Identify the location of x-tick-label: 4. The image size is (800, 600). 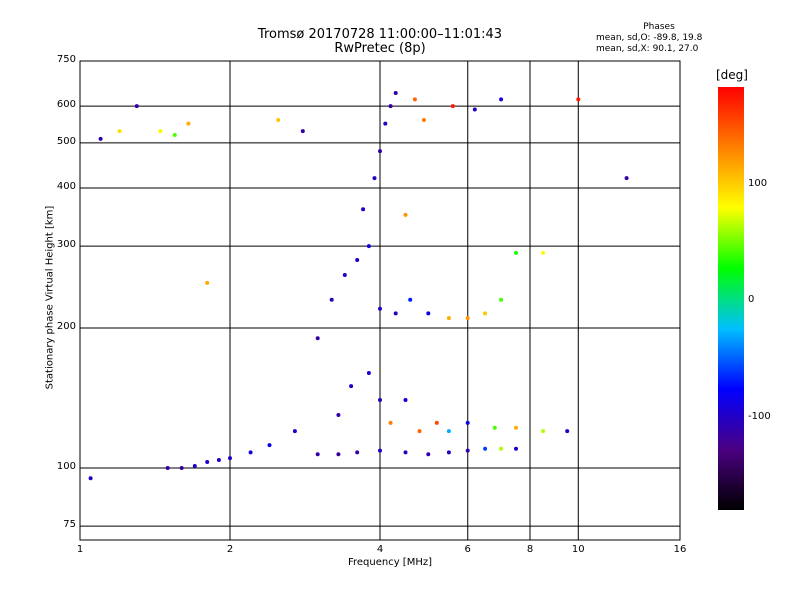
(380, 549).